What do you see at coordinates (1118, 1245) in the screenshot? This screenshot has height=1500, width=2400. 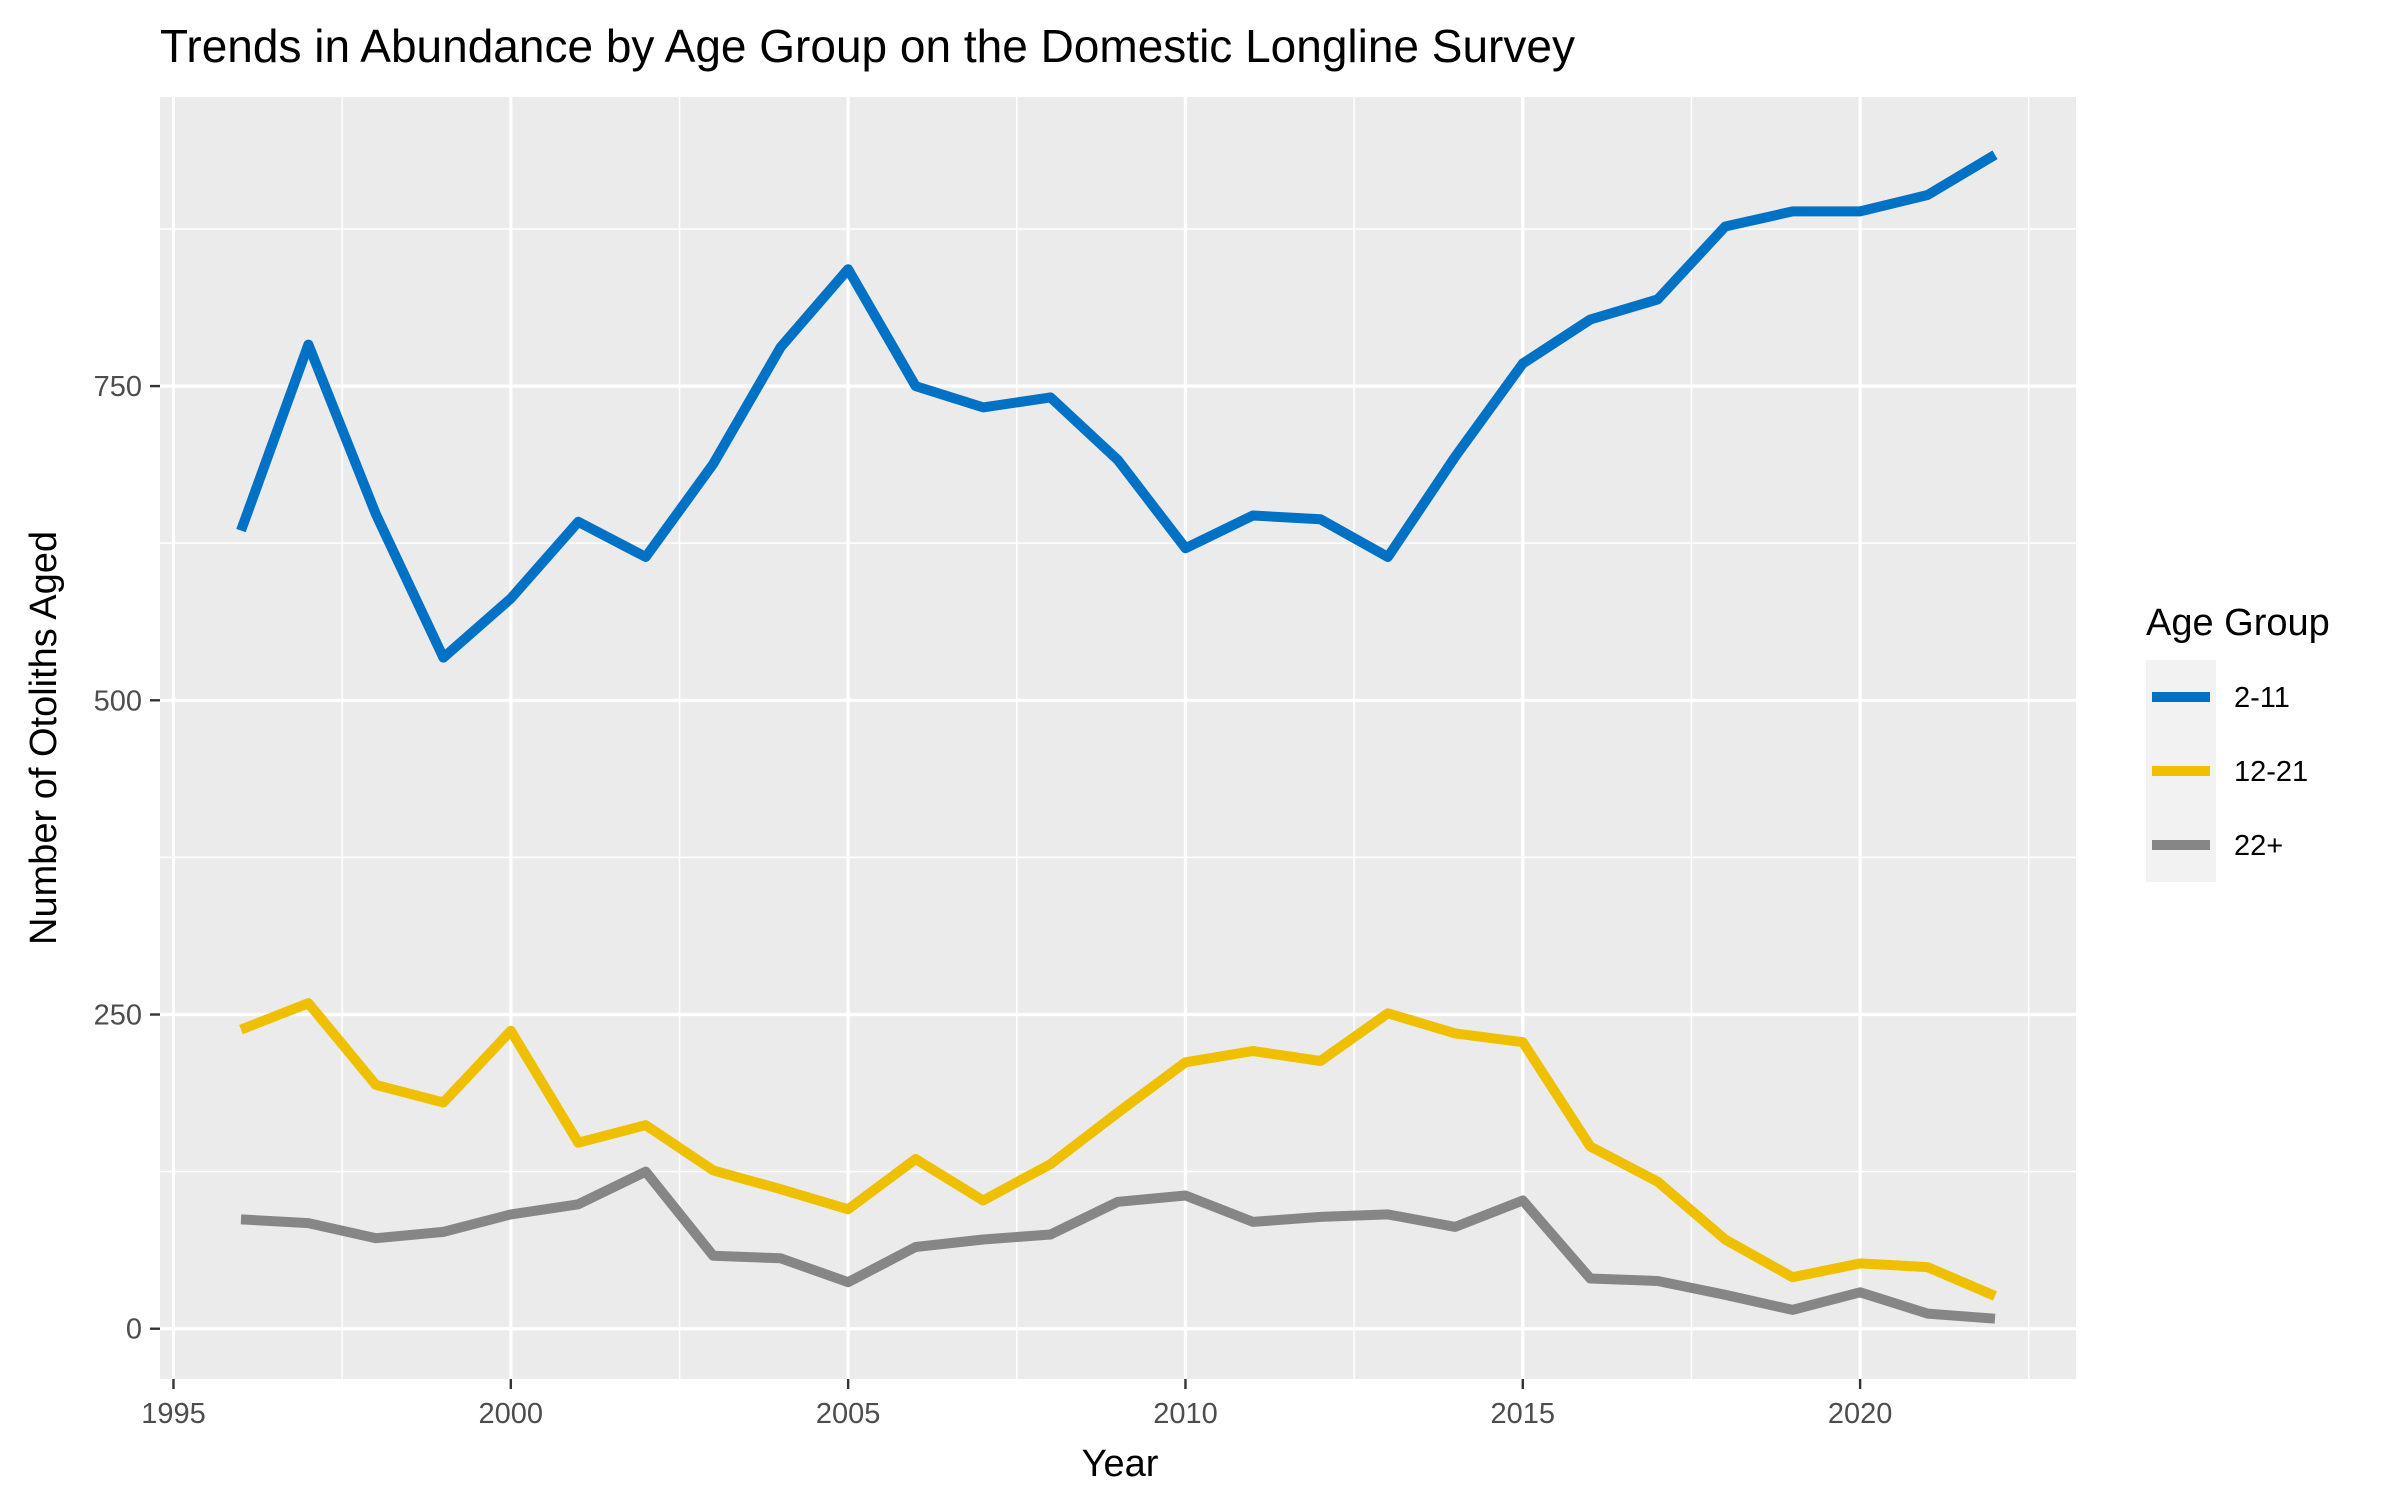 I see `series-line-22+` at bounding box center [1118, 1245].